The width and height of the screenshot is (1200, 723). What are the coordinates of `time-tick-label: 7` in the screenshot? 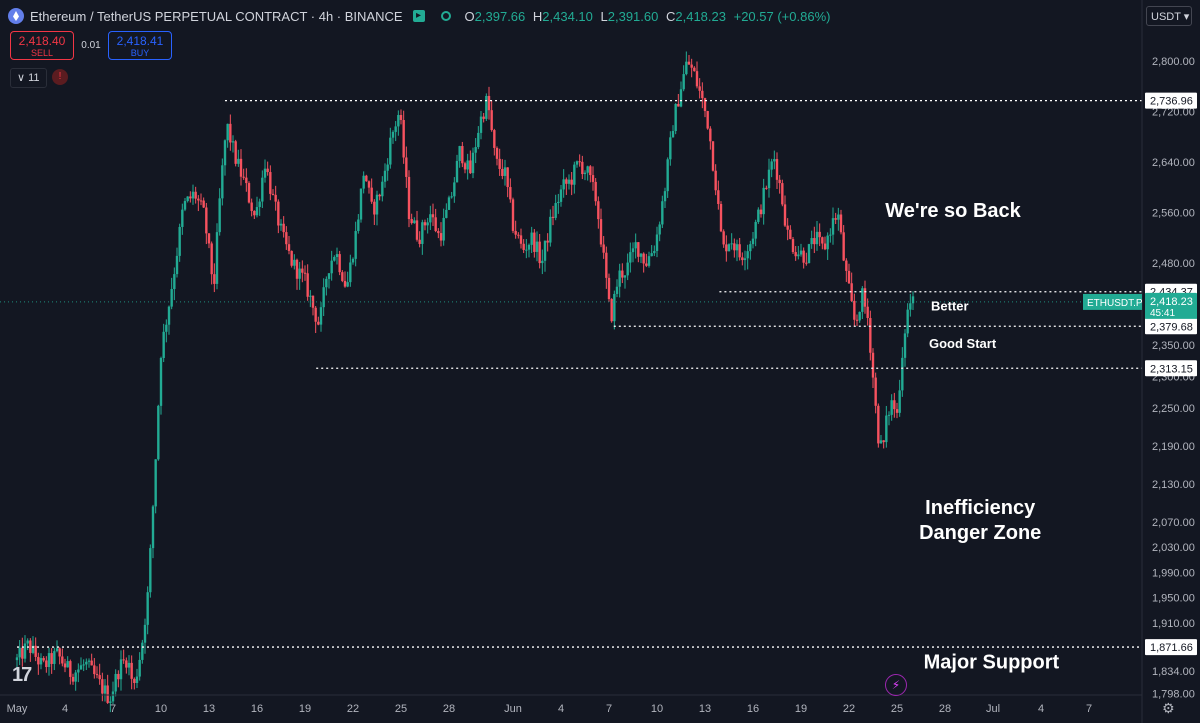 It's located at (609, 709).